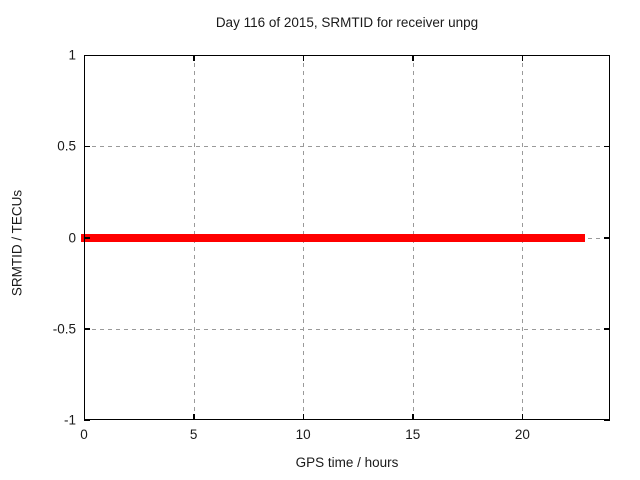  I want to click on x-tick-label: 10, so click(303, 434).